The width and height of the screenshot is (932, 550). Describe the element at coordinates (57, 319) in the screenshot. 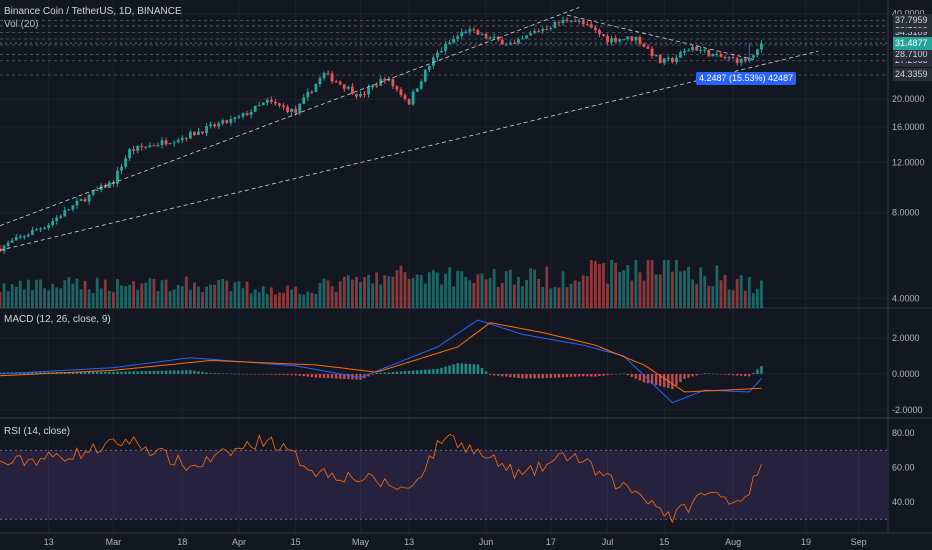

I see `macd-legend: MACD (12, 26, close, 9)` at that location.